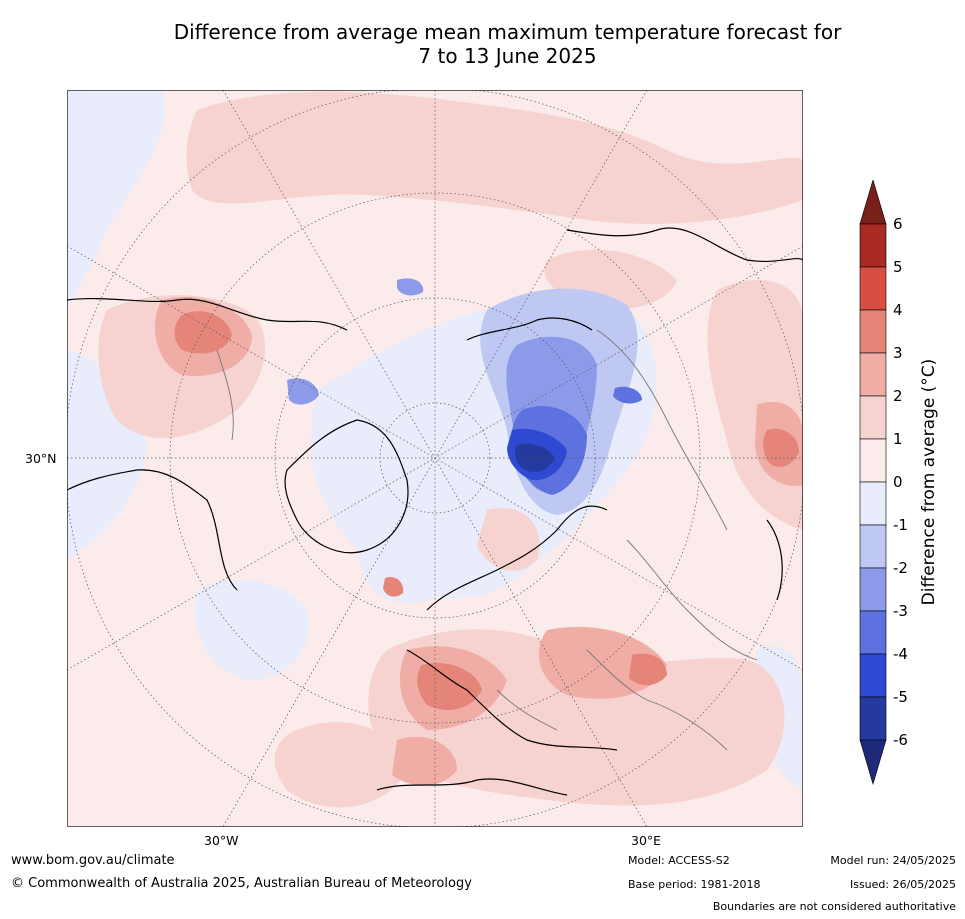 This screenshot has width=965, height=919. Describe the element at coordinates (898, 310) in the screenshot. I see `colorbar-tick-label: 4` at that location.